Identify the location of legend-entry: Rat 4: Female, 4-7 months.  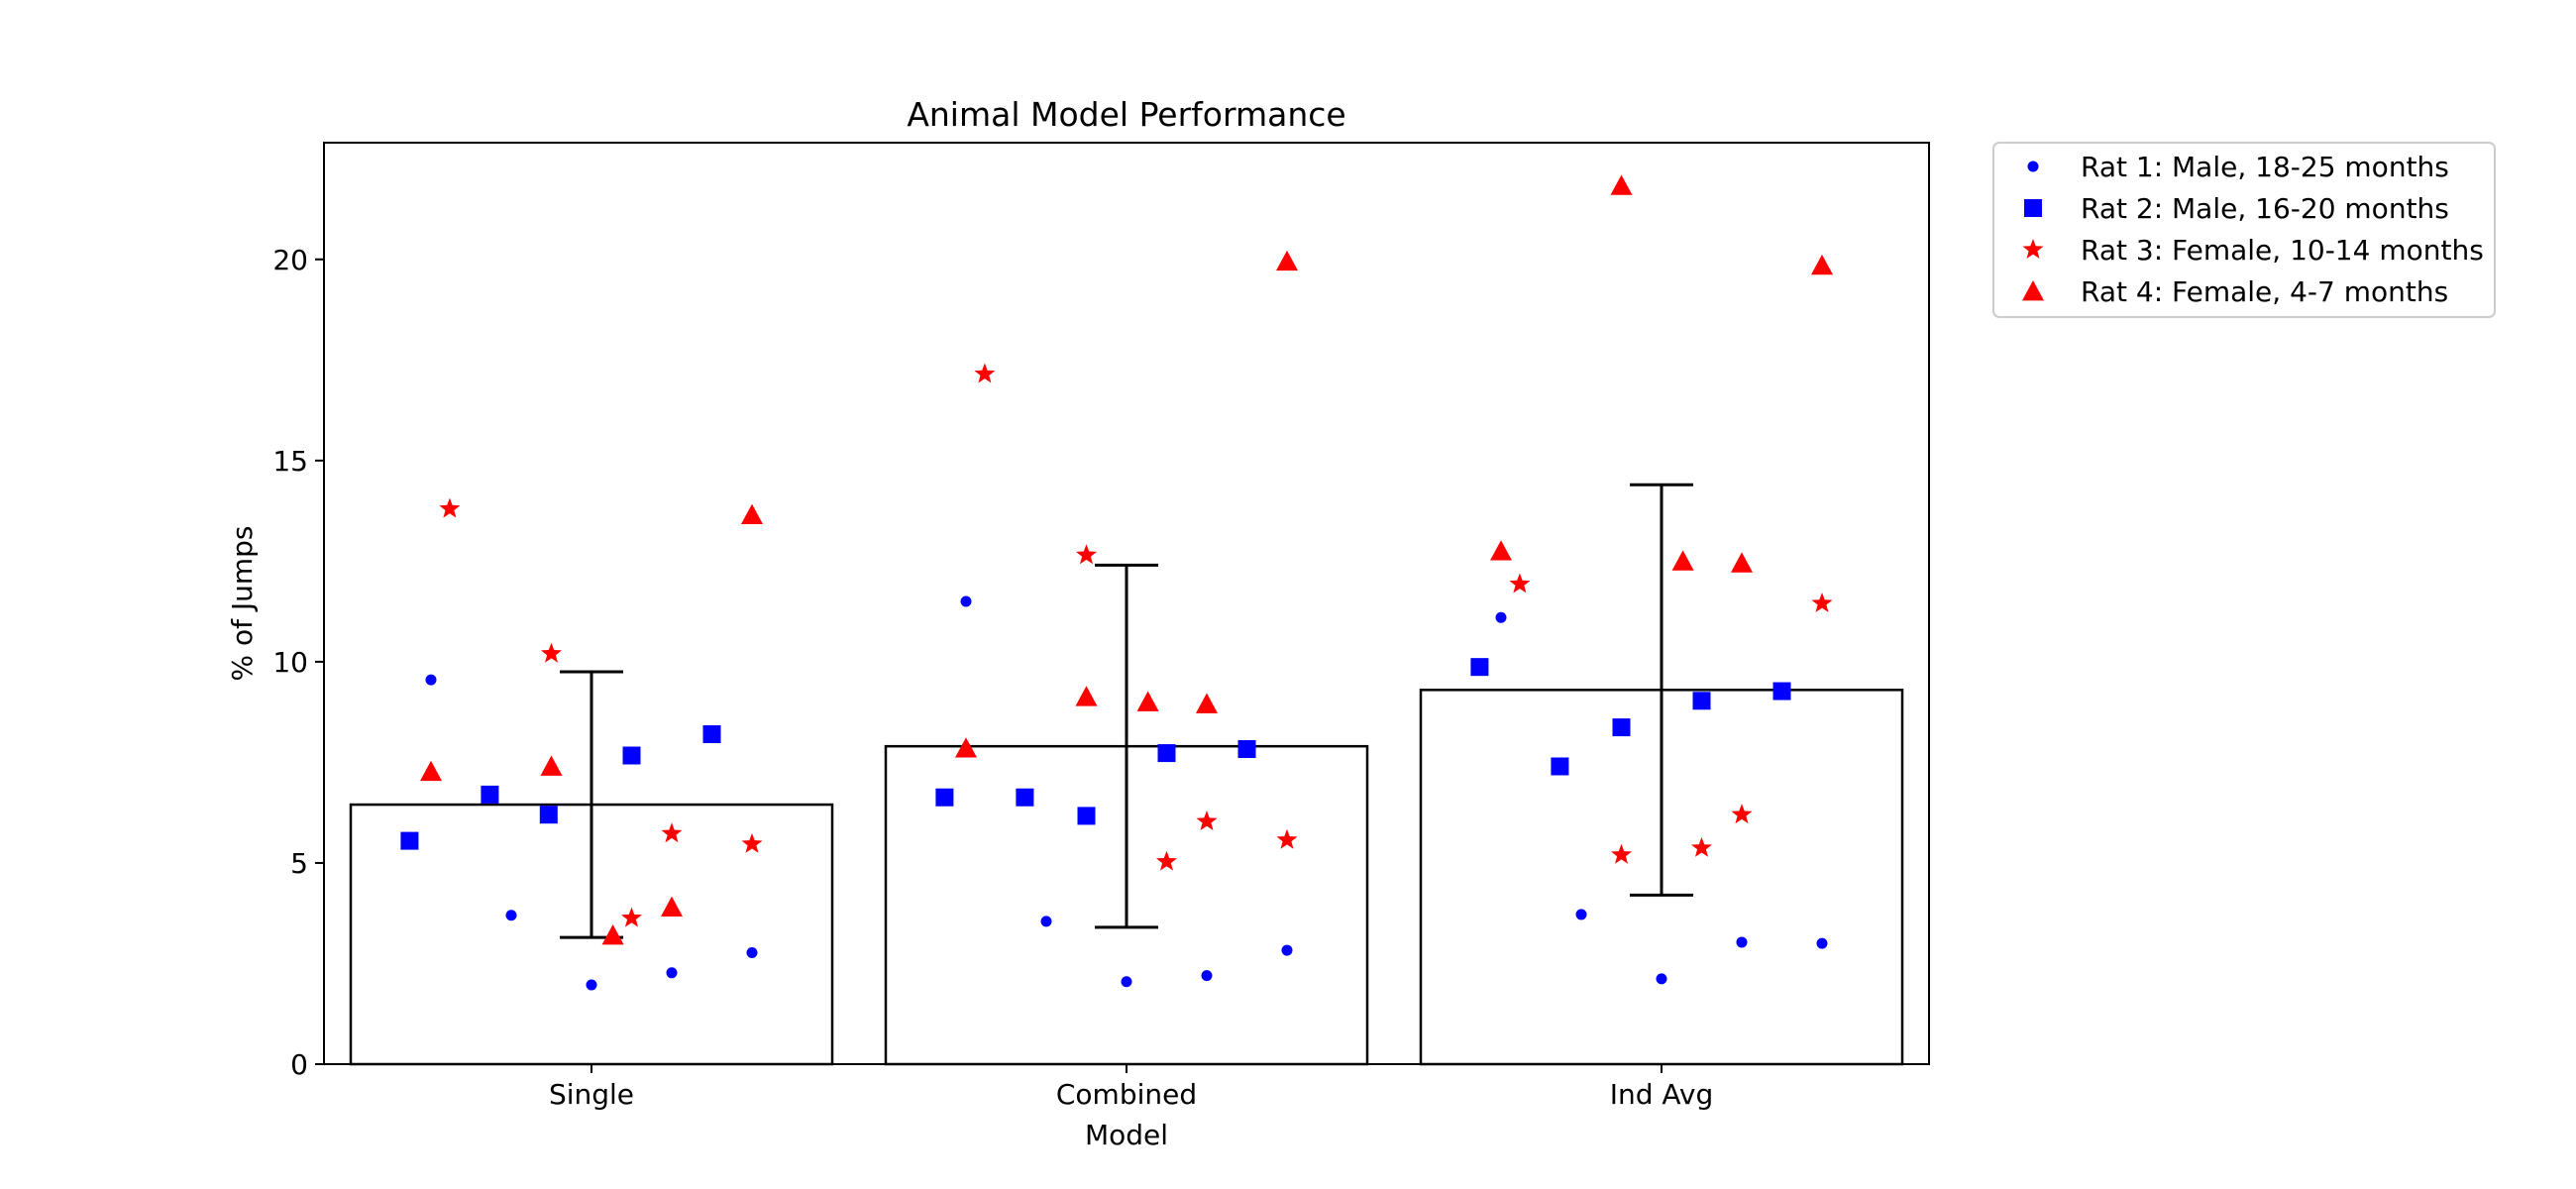
(2235, 291).